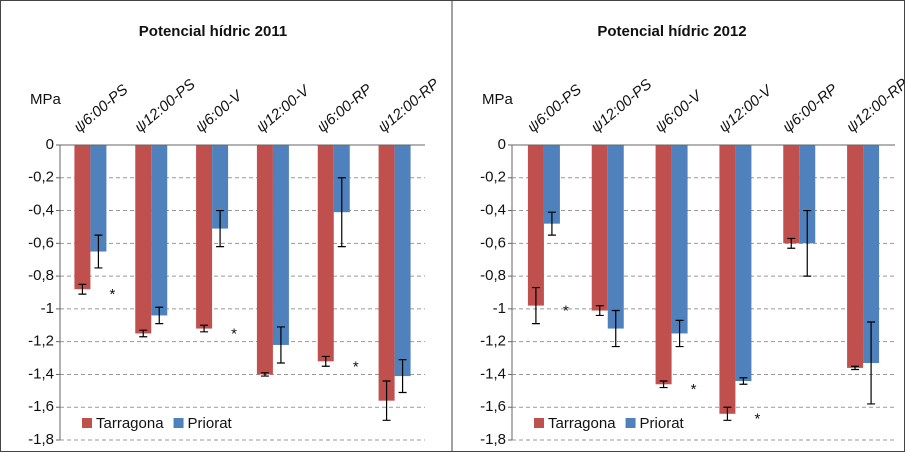 The image size is (905, 452). I want to click on chart-title: Potencial hídric 2011, so click(213, 31).